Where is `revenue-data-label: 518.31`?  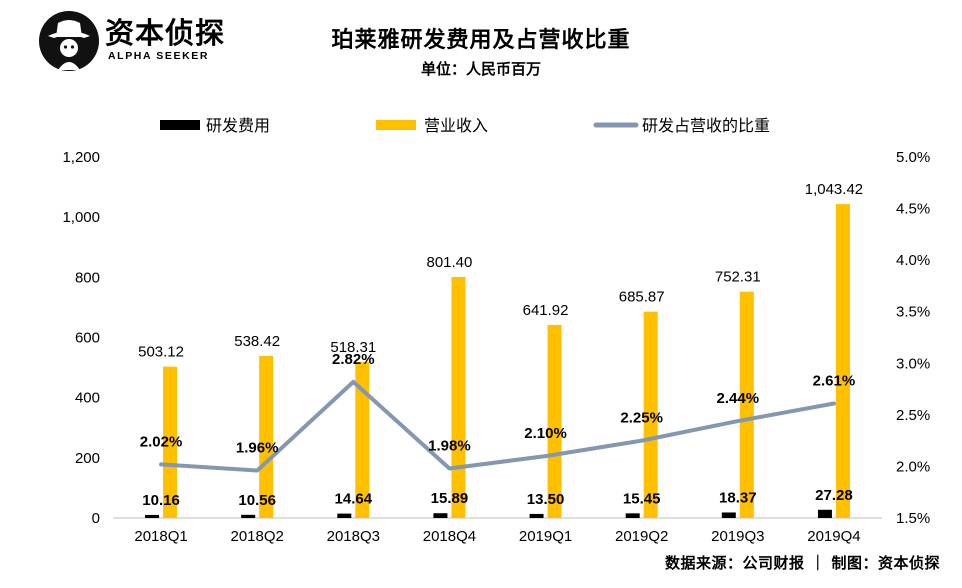 revenue-data-label: 518.31 is located at coordinates (353, 347).